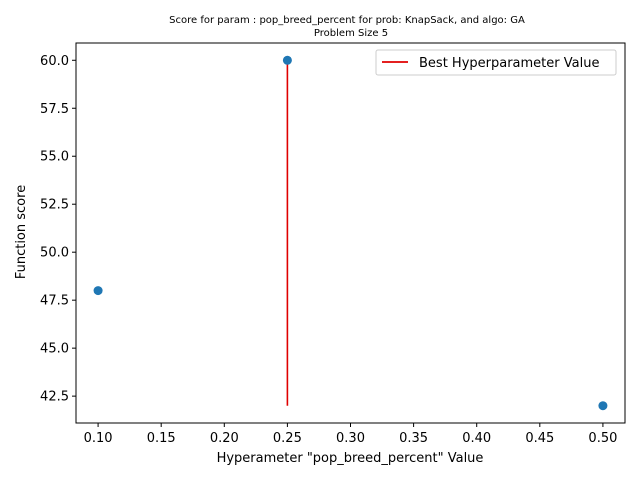 This screenshot has height=480, width=640. What do you see at coordinates (54, 349) in the screenshot?
I see `y-tick-label: 45.0` at bounding box center [54, 349].